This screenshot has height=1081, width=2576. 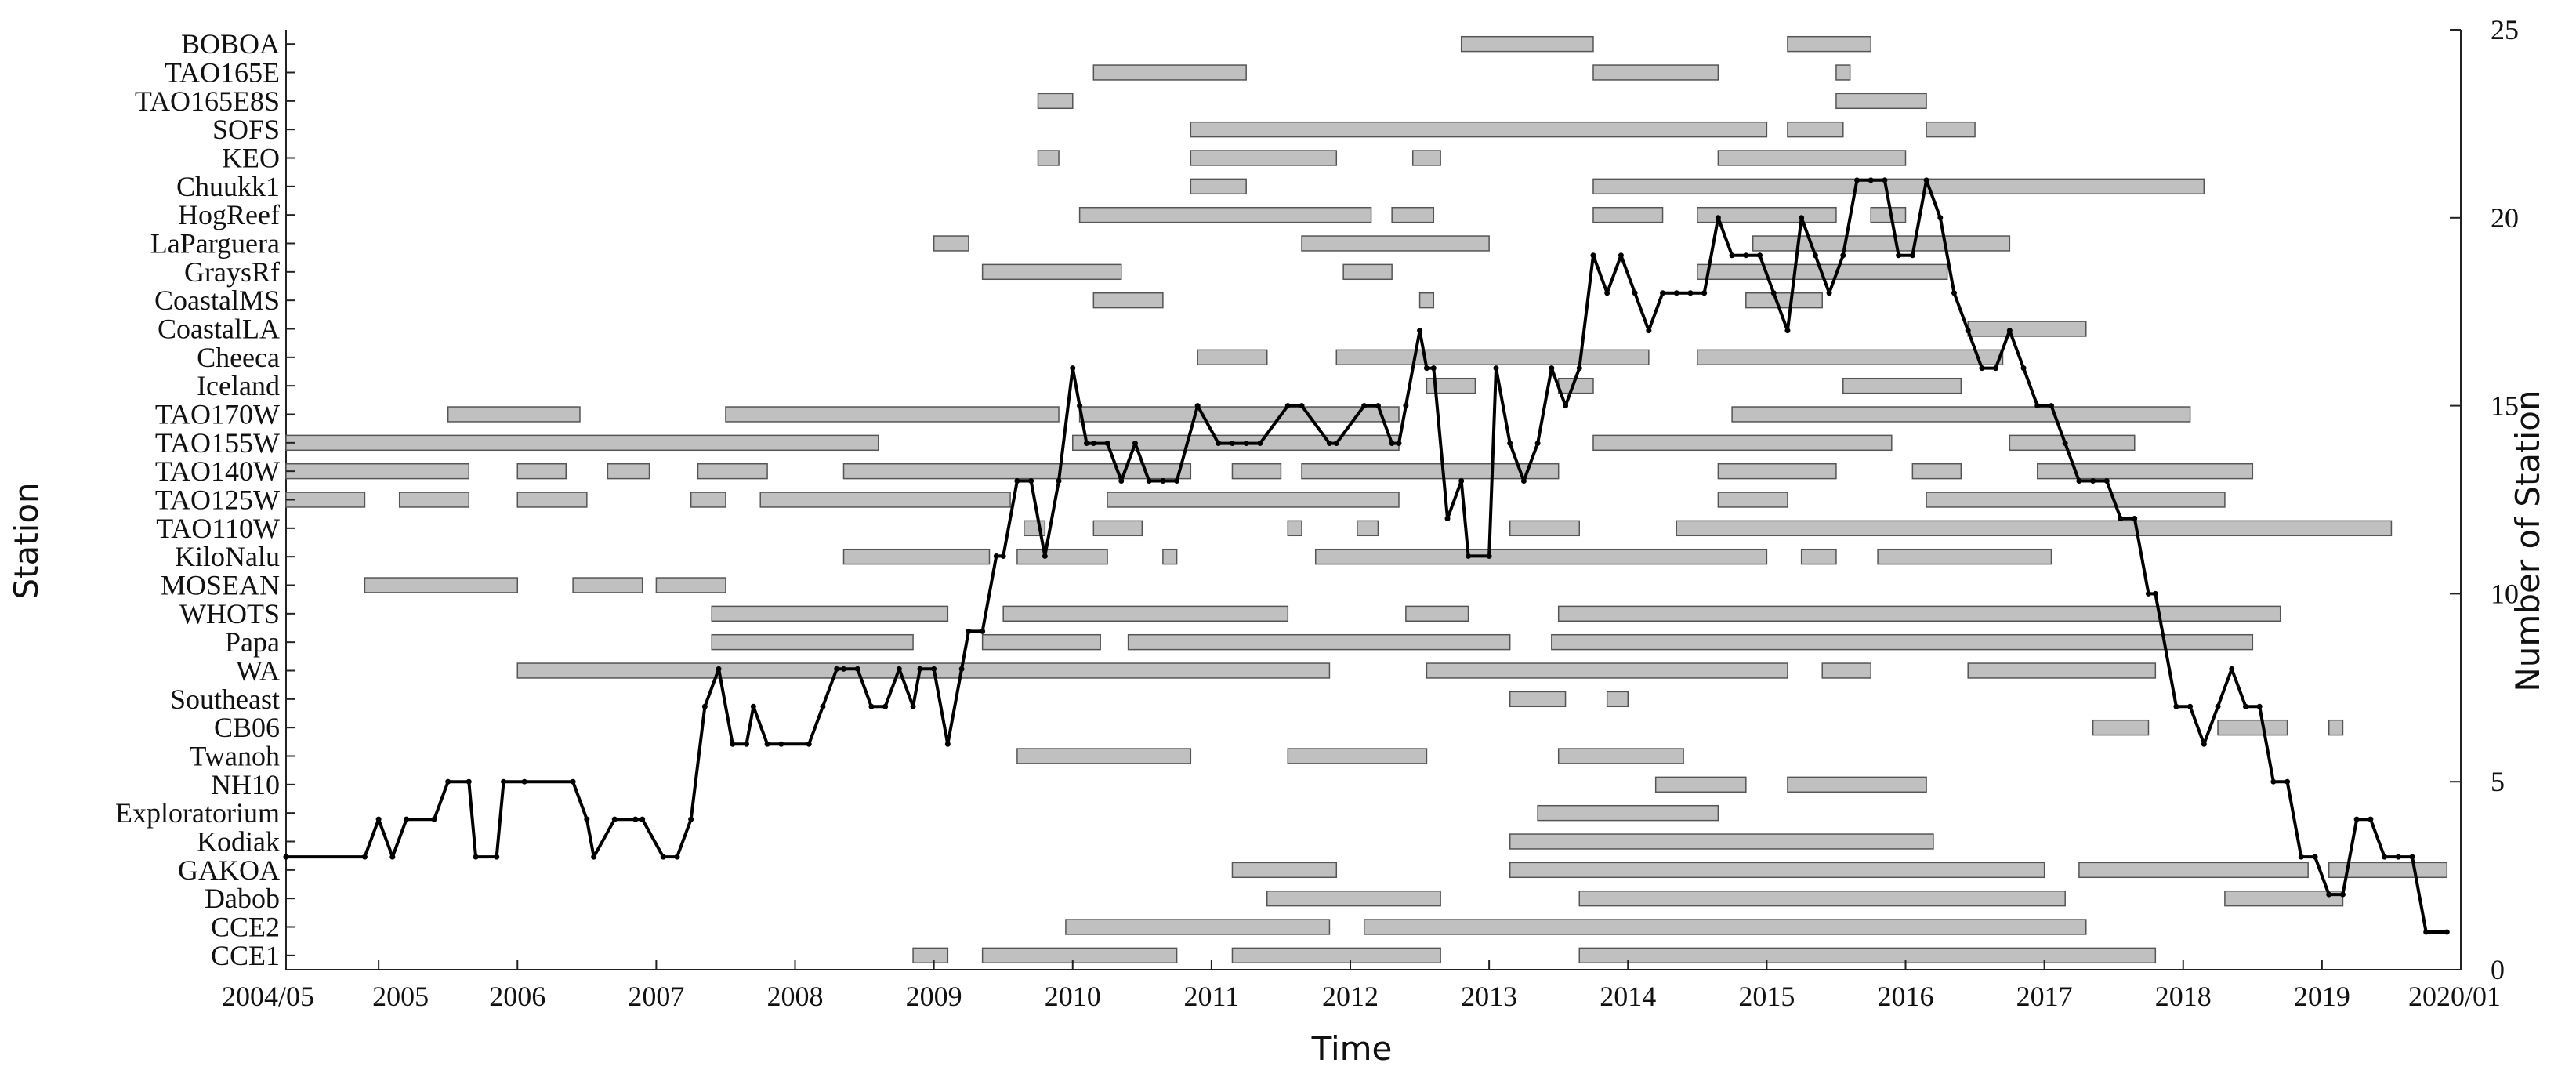 I want to click on x-tick-label: 2009, so click(x=934, y=996).